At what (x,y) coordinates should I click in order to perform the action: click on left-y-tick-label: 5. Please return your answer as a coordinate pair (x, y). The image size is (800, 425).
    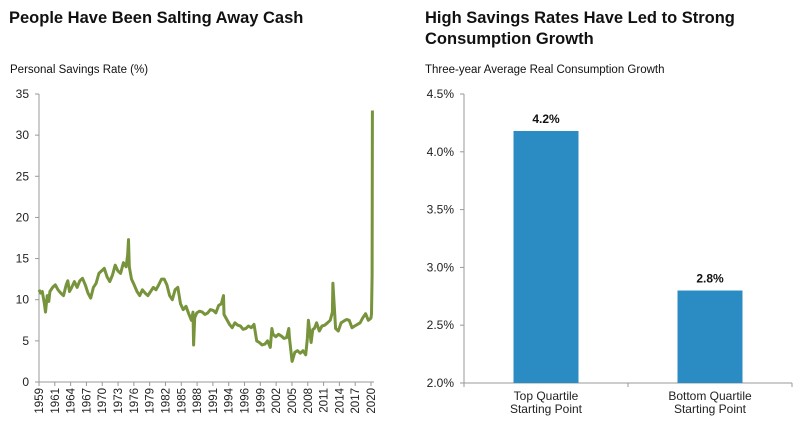
    Looking at the image, I should click on (25, 341).